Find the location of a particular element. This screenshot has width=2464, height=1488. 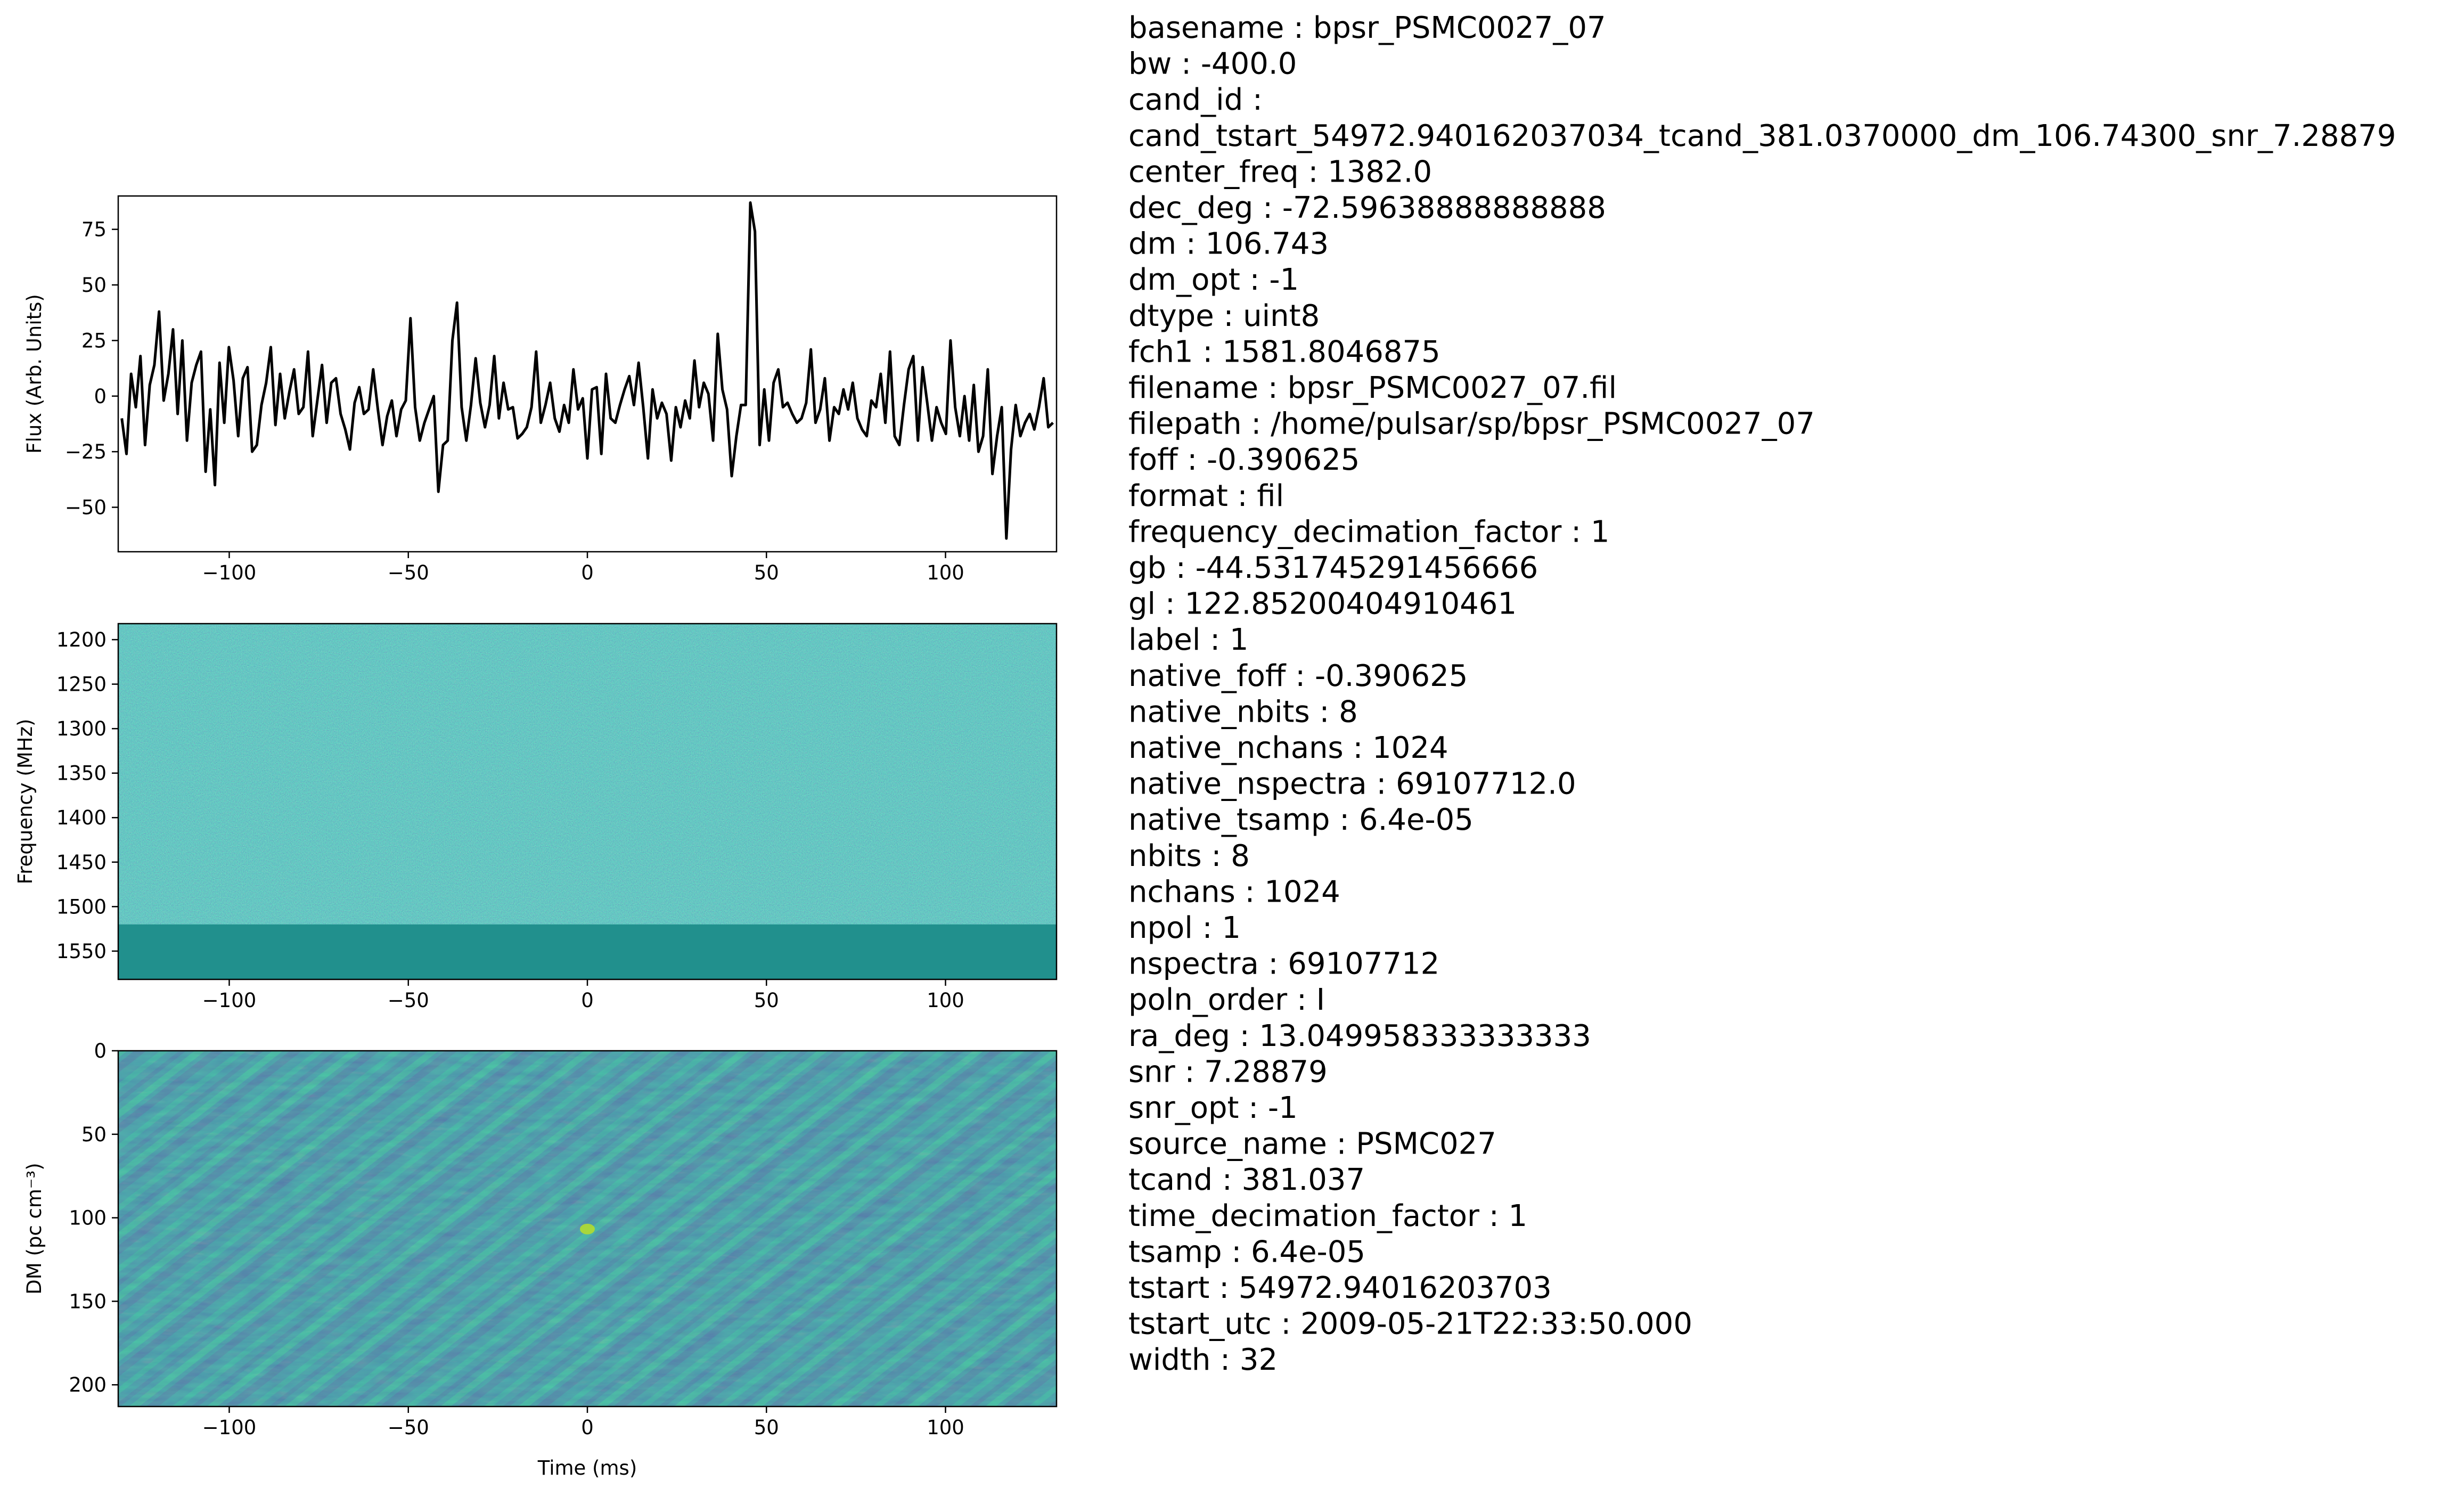

info-line: tcand : 381.037 is located at coordinates (1247, 1180).